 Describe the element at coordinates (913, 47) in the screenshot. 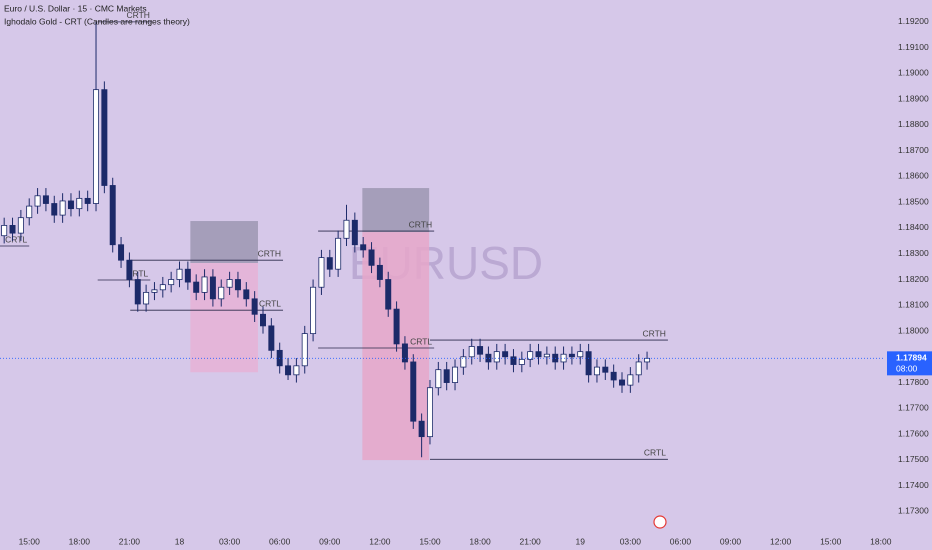

I see `y-tick-label: 1.19100` at that location.